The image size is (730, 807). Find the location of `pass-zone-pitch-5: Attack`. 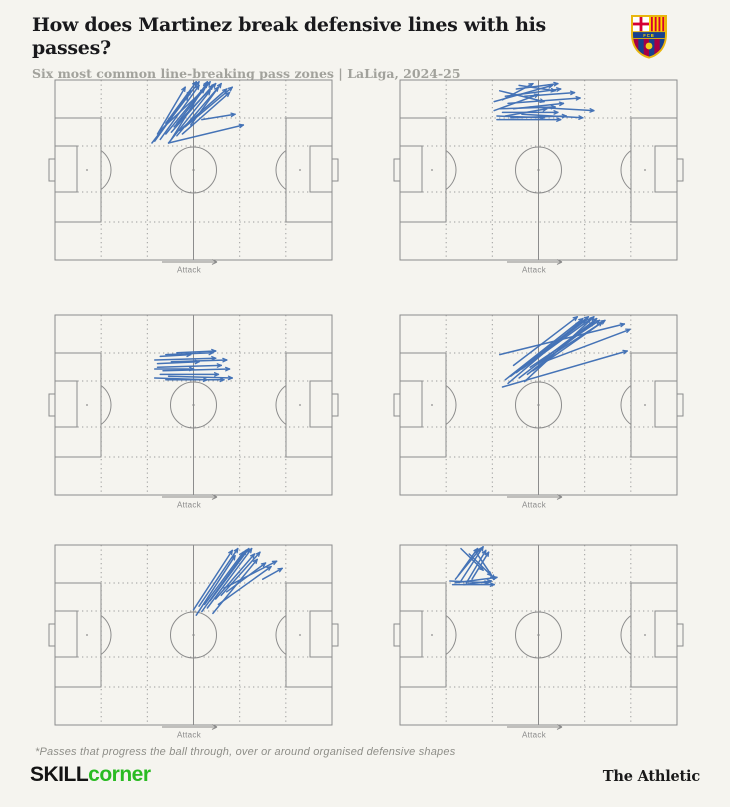

pass-zone-pitch-5: Attack is located at coordinates (193, 642).